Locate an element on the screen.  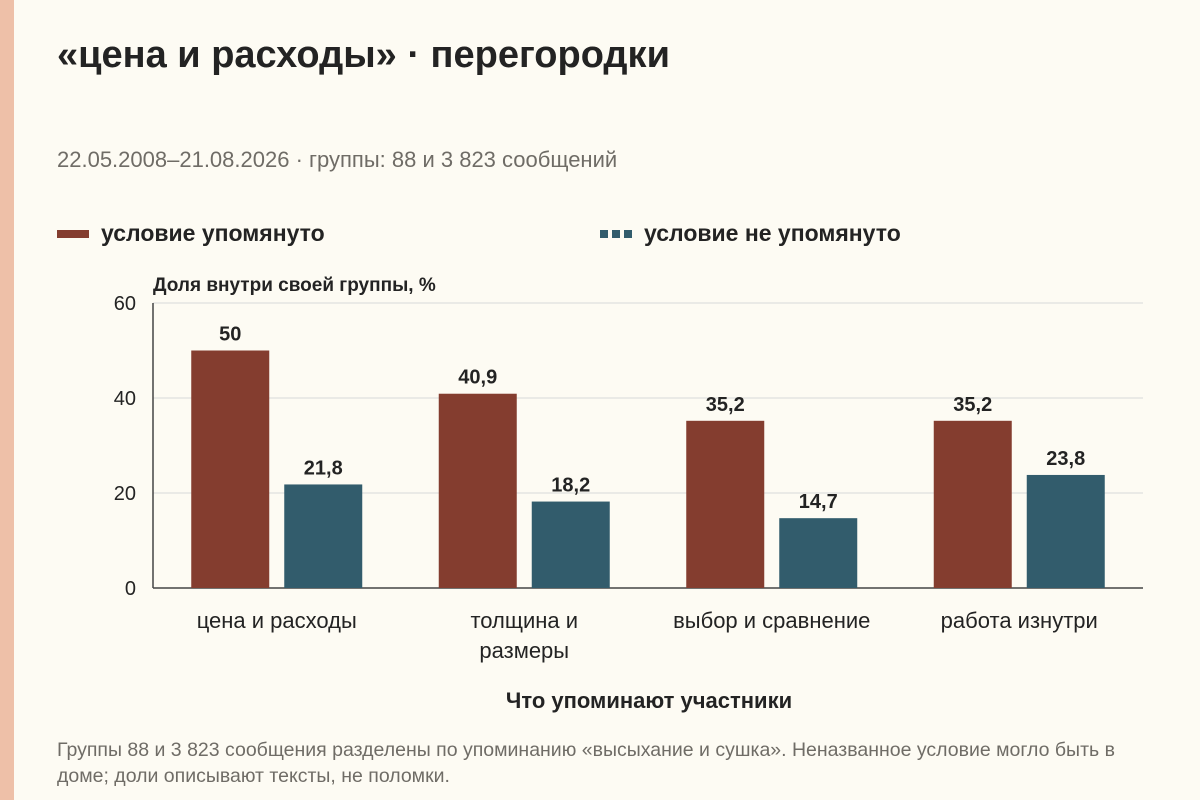
y-tick-label: 40 is located at coordinates (125, 399).